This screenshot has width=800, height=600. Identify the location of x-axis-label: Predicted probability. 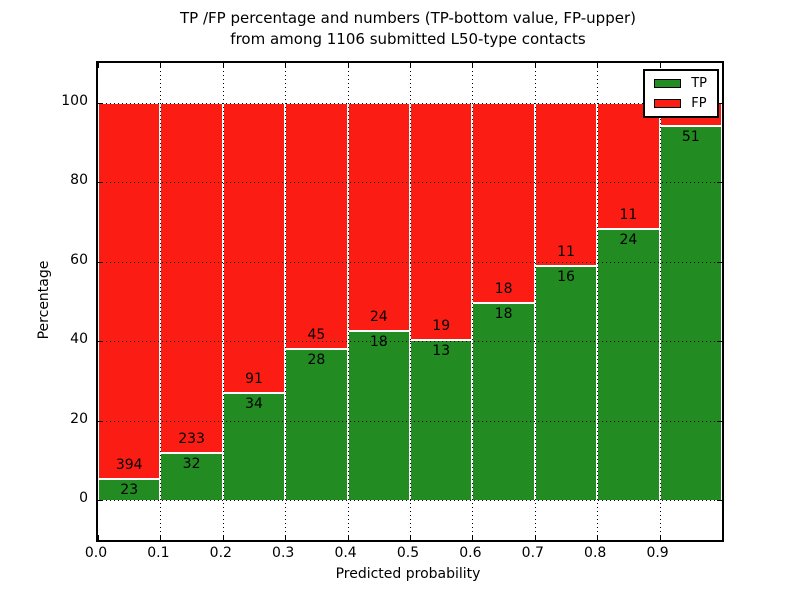
(408, 574).